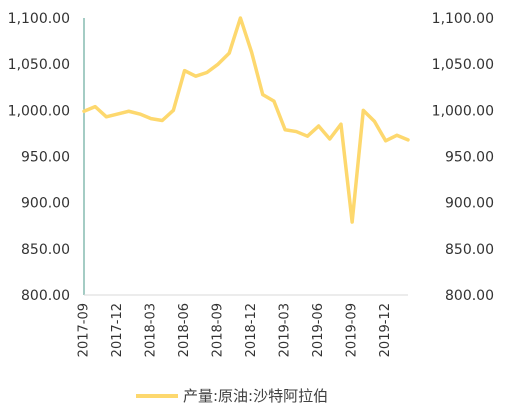 The height and width of the screenshot is (417, 510). What do you see at coordinates (255, 396) in the screenshot?
I see `legend-label: 产量:原油:沙特阿拉伯` at bounding box center [255, 396].